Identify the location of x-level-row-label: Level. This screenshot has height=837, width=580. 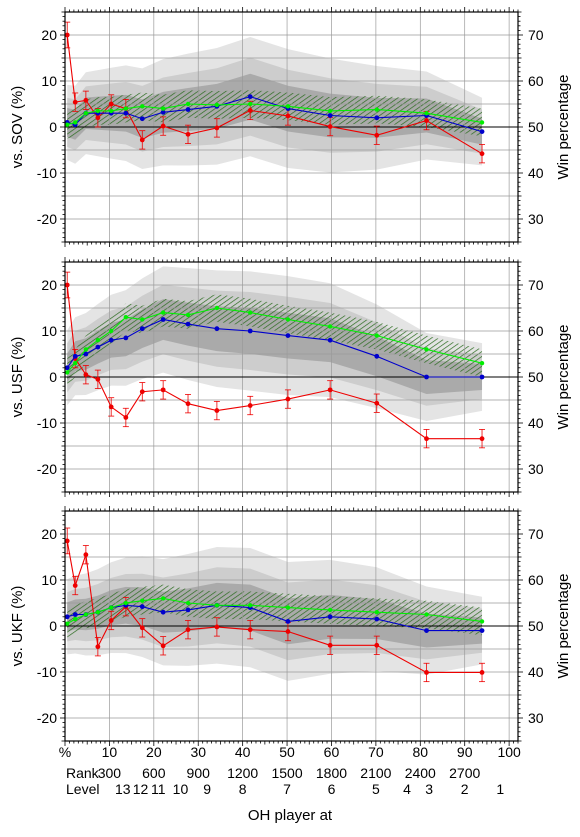
(82, 789).